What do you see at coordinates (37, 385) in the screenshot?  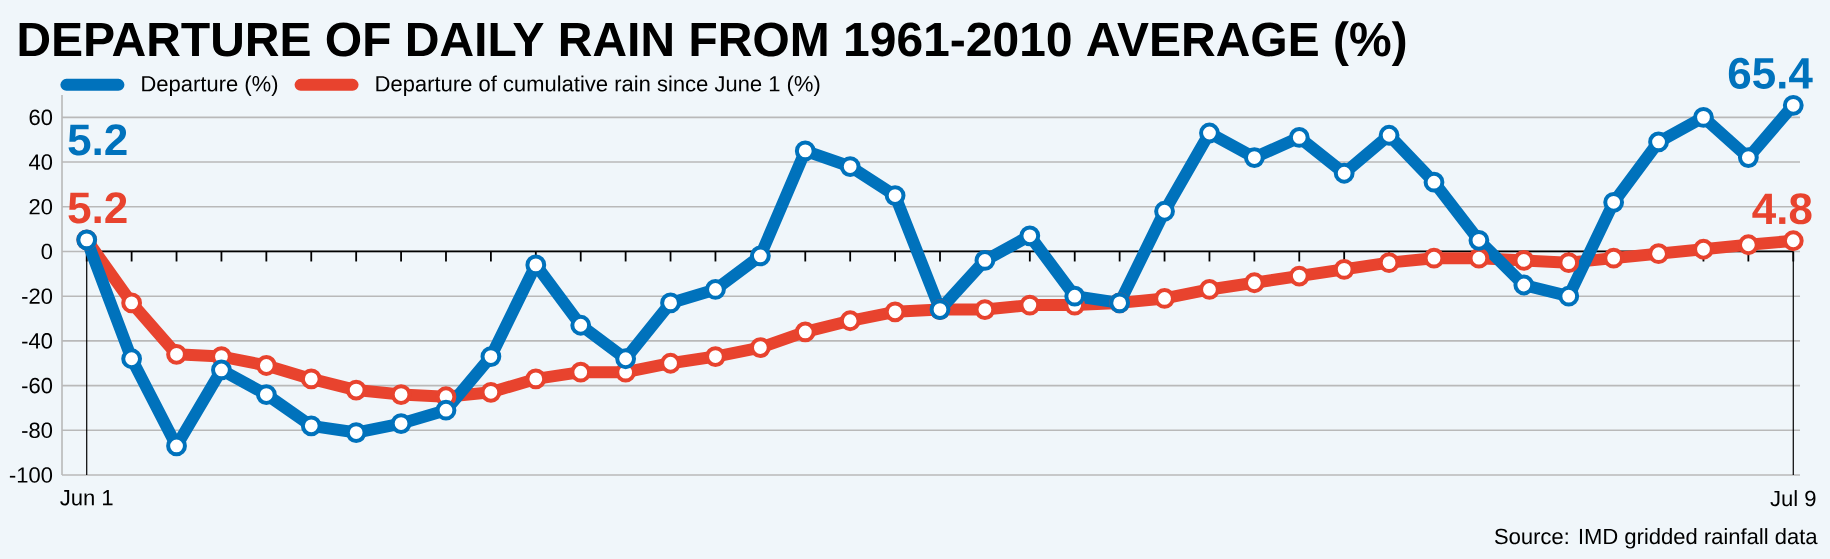 I see `y-tick-label: -60` at bounding box center [37, 385].